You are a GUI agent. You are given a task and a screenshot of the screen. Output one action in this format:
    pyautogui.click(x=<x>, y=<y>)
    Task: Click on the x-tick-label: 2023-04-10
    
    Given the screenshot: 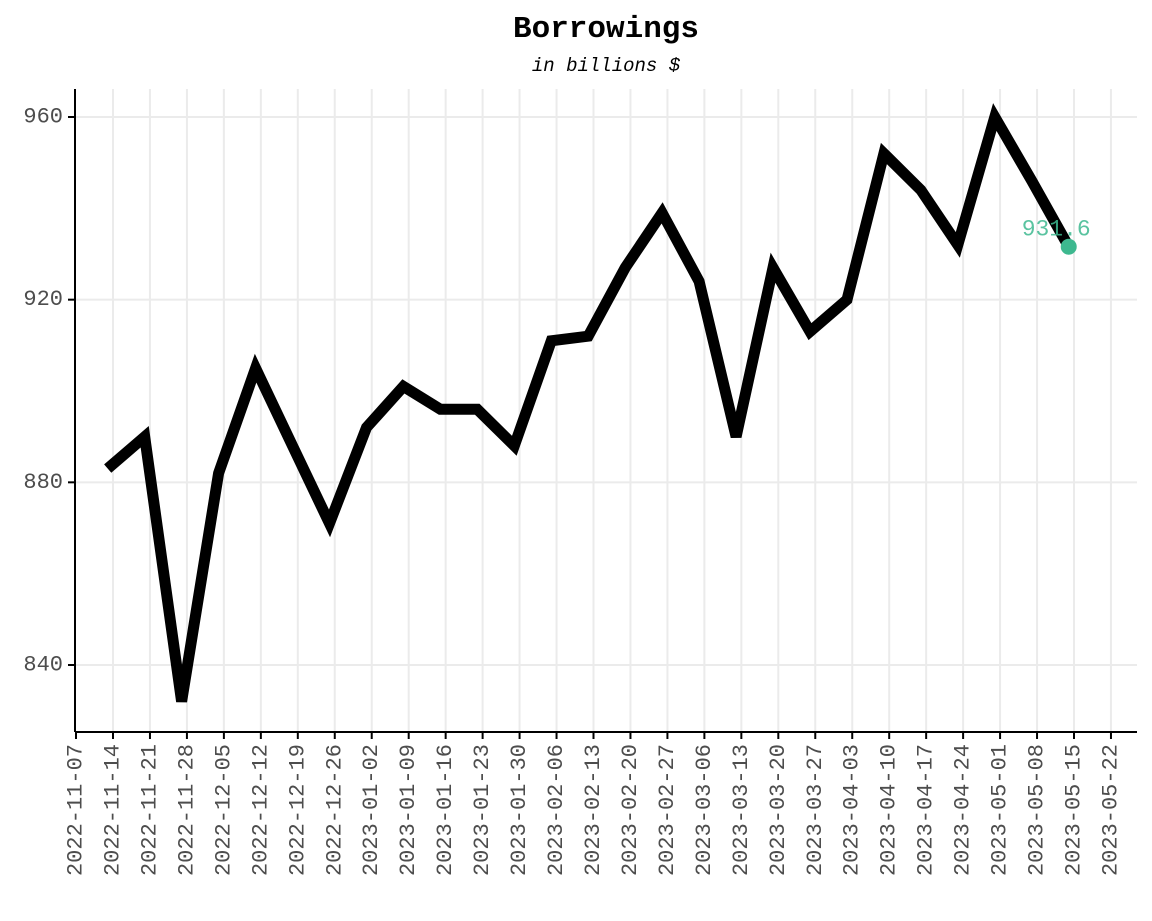 What is the action you would take?
    pyautogui.click(x=889, y=810)
    